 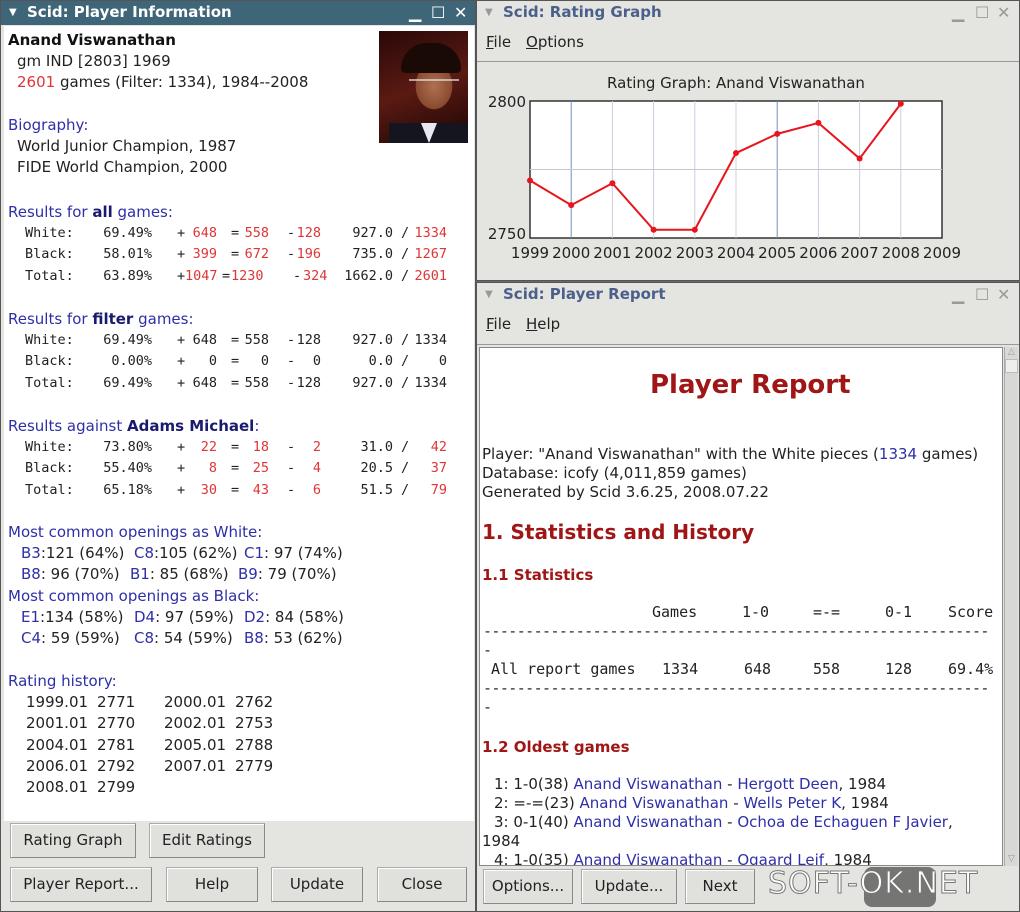 What do you see at coordinates (293, 638) in the screenshot?
I see `opening-entry: B8: 53 (62%)` at bounding box center [293, 638].